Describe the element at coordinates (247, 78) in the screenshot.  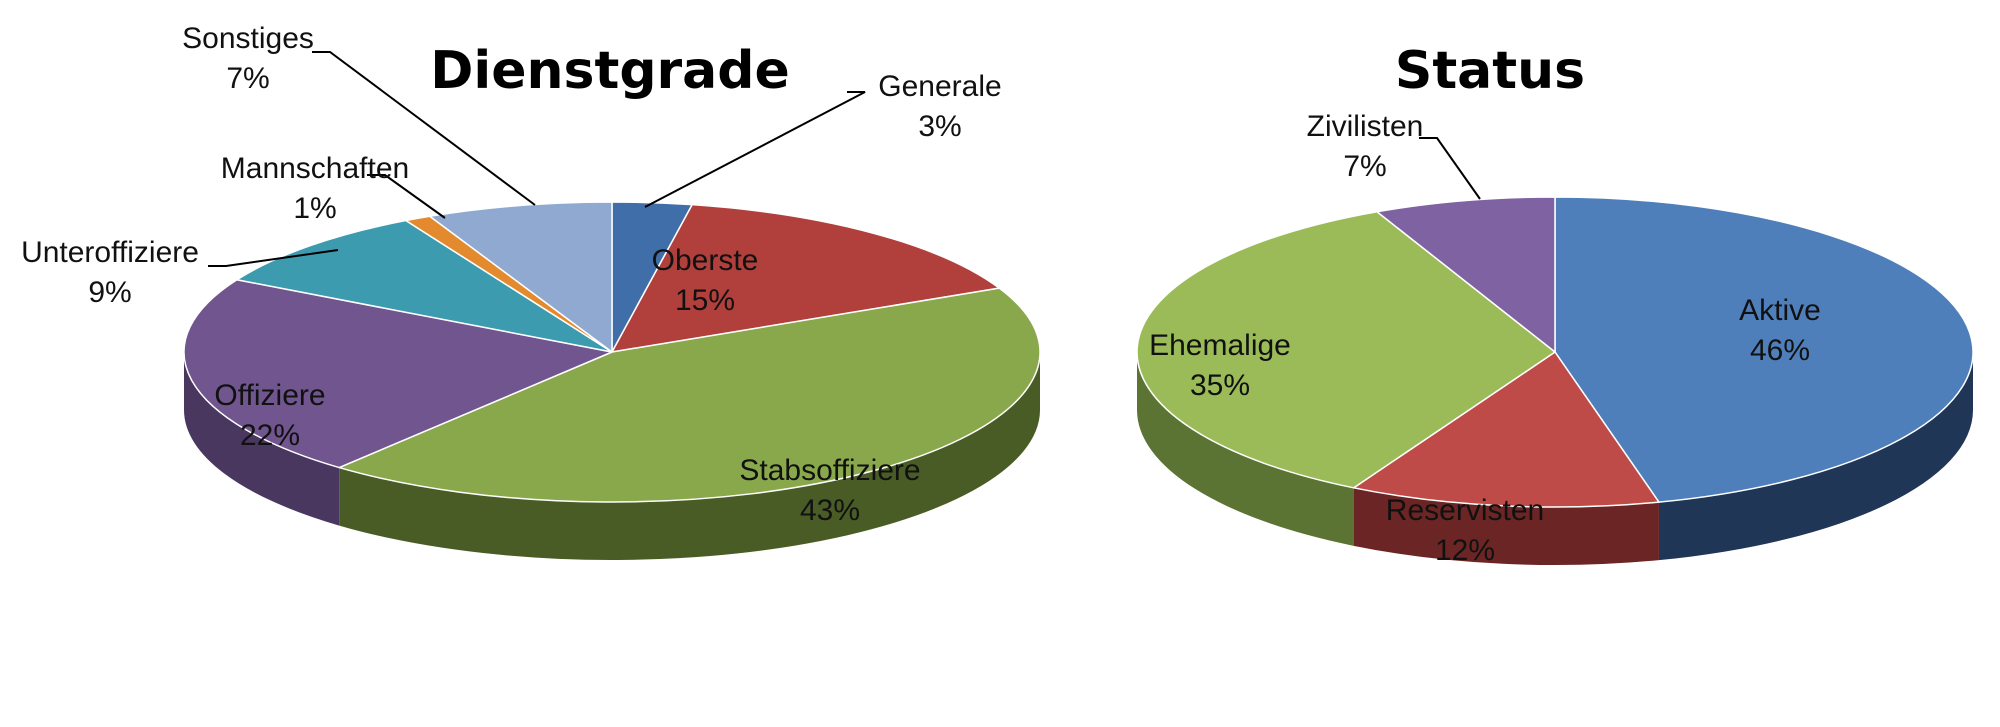
I see `pie-0-value-6: 7%` at that location.